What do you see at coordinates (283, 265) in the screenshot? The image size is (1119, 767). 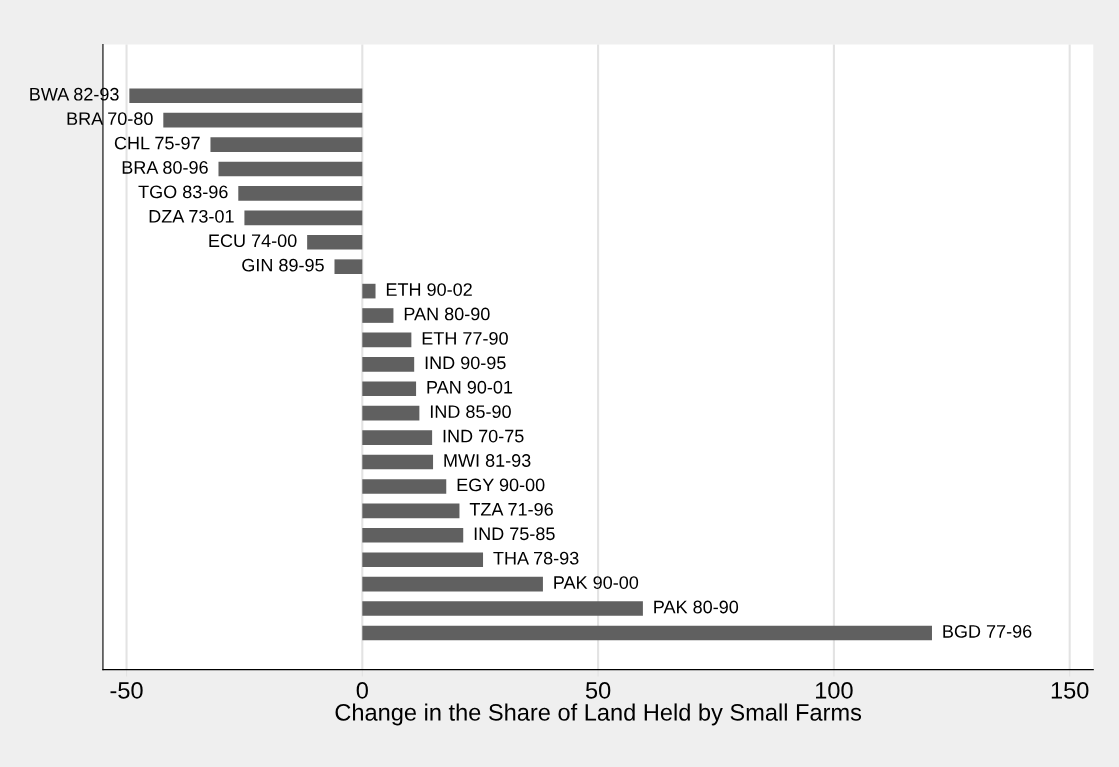 I see `y-tick-label: GIN 89-95` at bounding box center [283, 265].